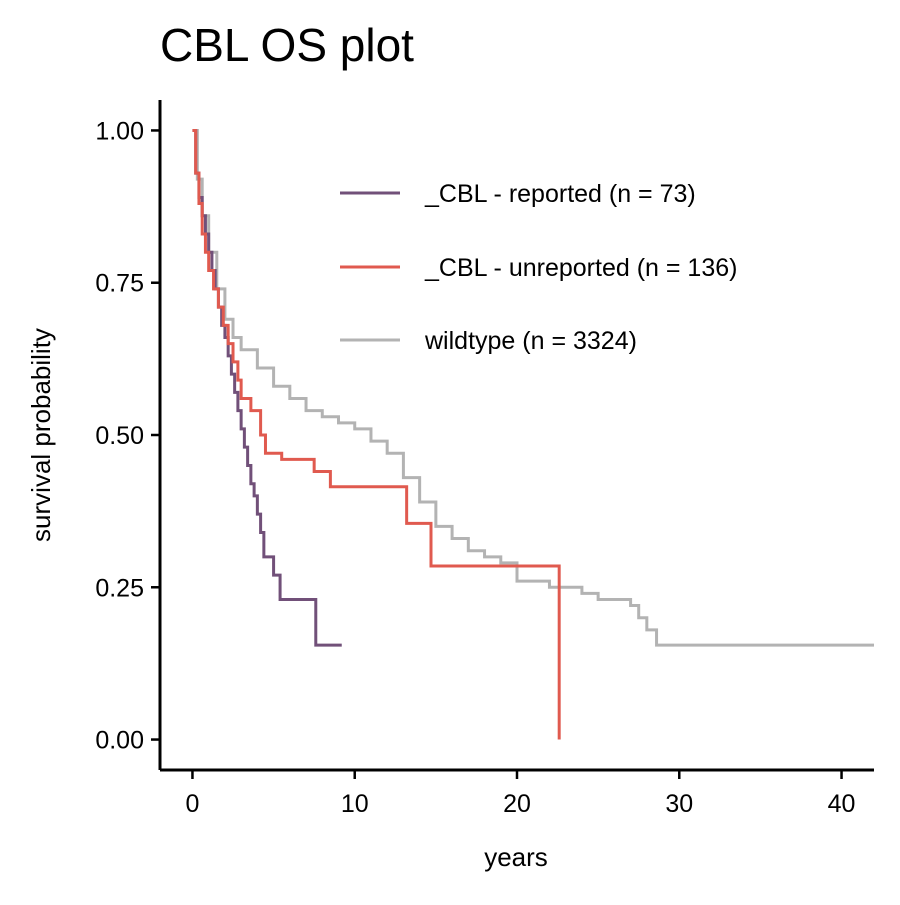 The width and height of the screenshot is (900, 905). I want to click on y-axis-label: survival probability, so click(41, 435).